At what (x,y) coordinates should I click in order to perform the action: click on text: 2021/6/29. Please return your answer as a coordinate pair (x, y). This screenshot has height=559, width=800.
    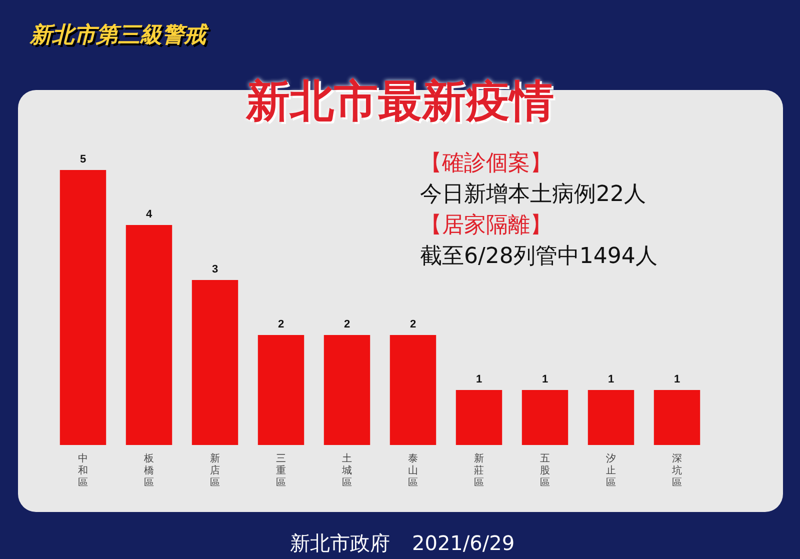
    Looking at the image, I should click on (463, 543).